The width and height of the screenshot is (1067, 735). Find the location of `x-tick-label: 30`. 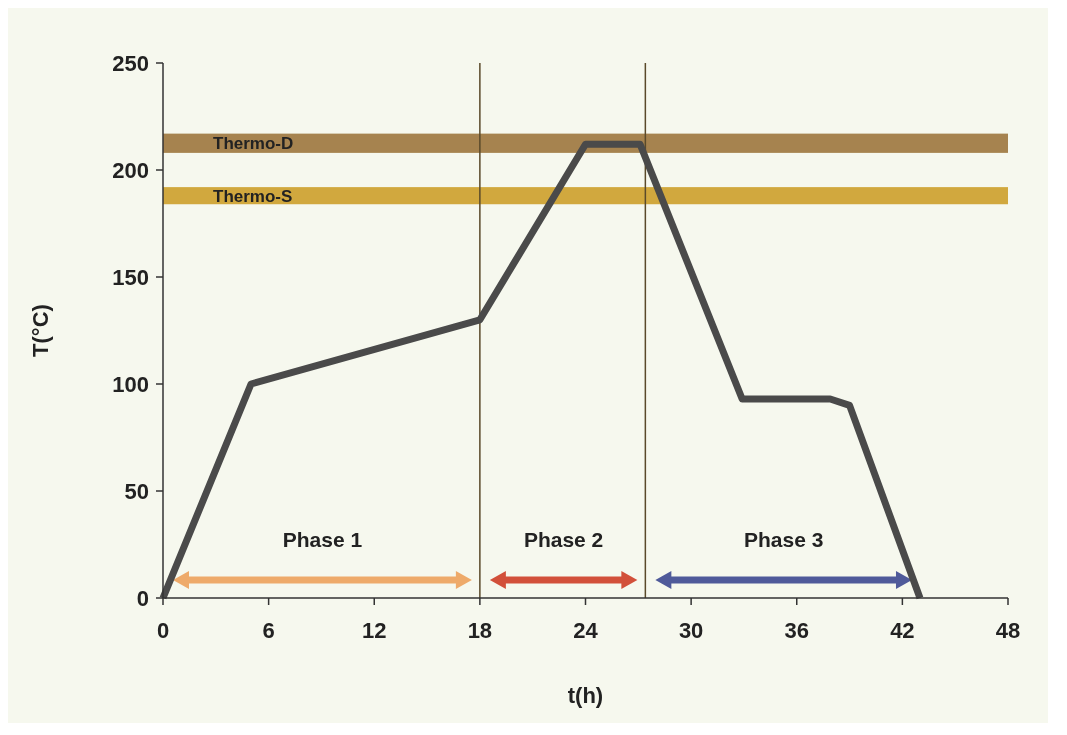

x-tick-label: 30 is located at coordinates (691, 630).